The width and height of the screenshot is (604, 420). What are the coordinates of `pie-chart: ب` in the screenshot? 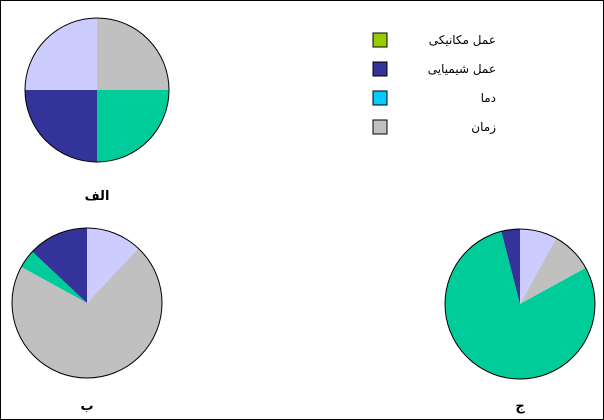 It's located at (87, 320).